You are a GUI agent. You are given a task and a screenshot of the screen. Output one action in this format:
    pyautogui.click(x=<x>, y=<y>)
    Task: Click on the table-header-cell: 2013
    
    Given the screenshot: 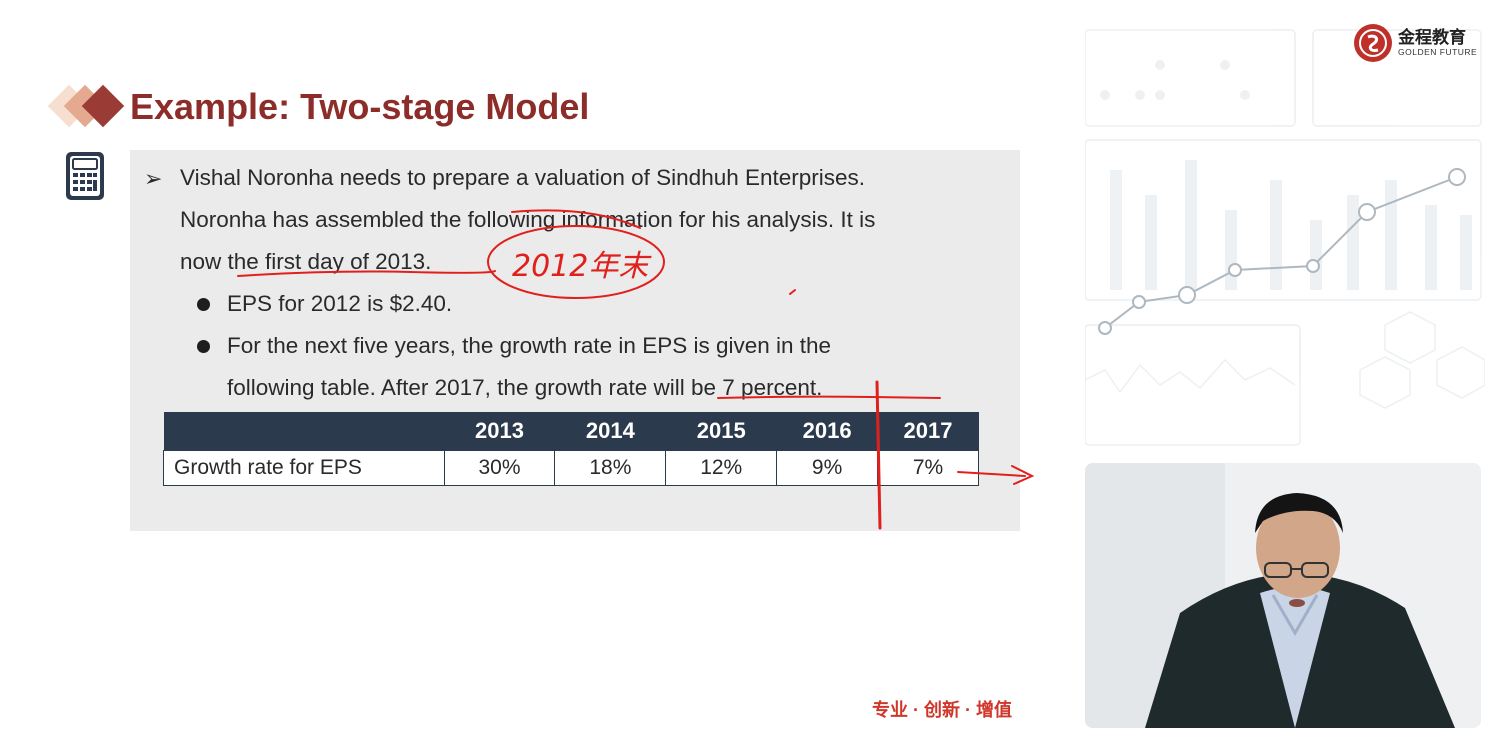 What is the action you would take?
    pyautogui.click(x=499, y=431)
    